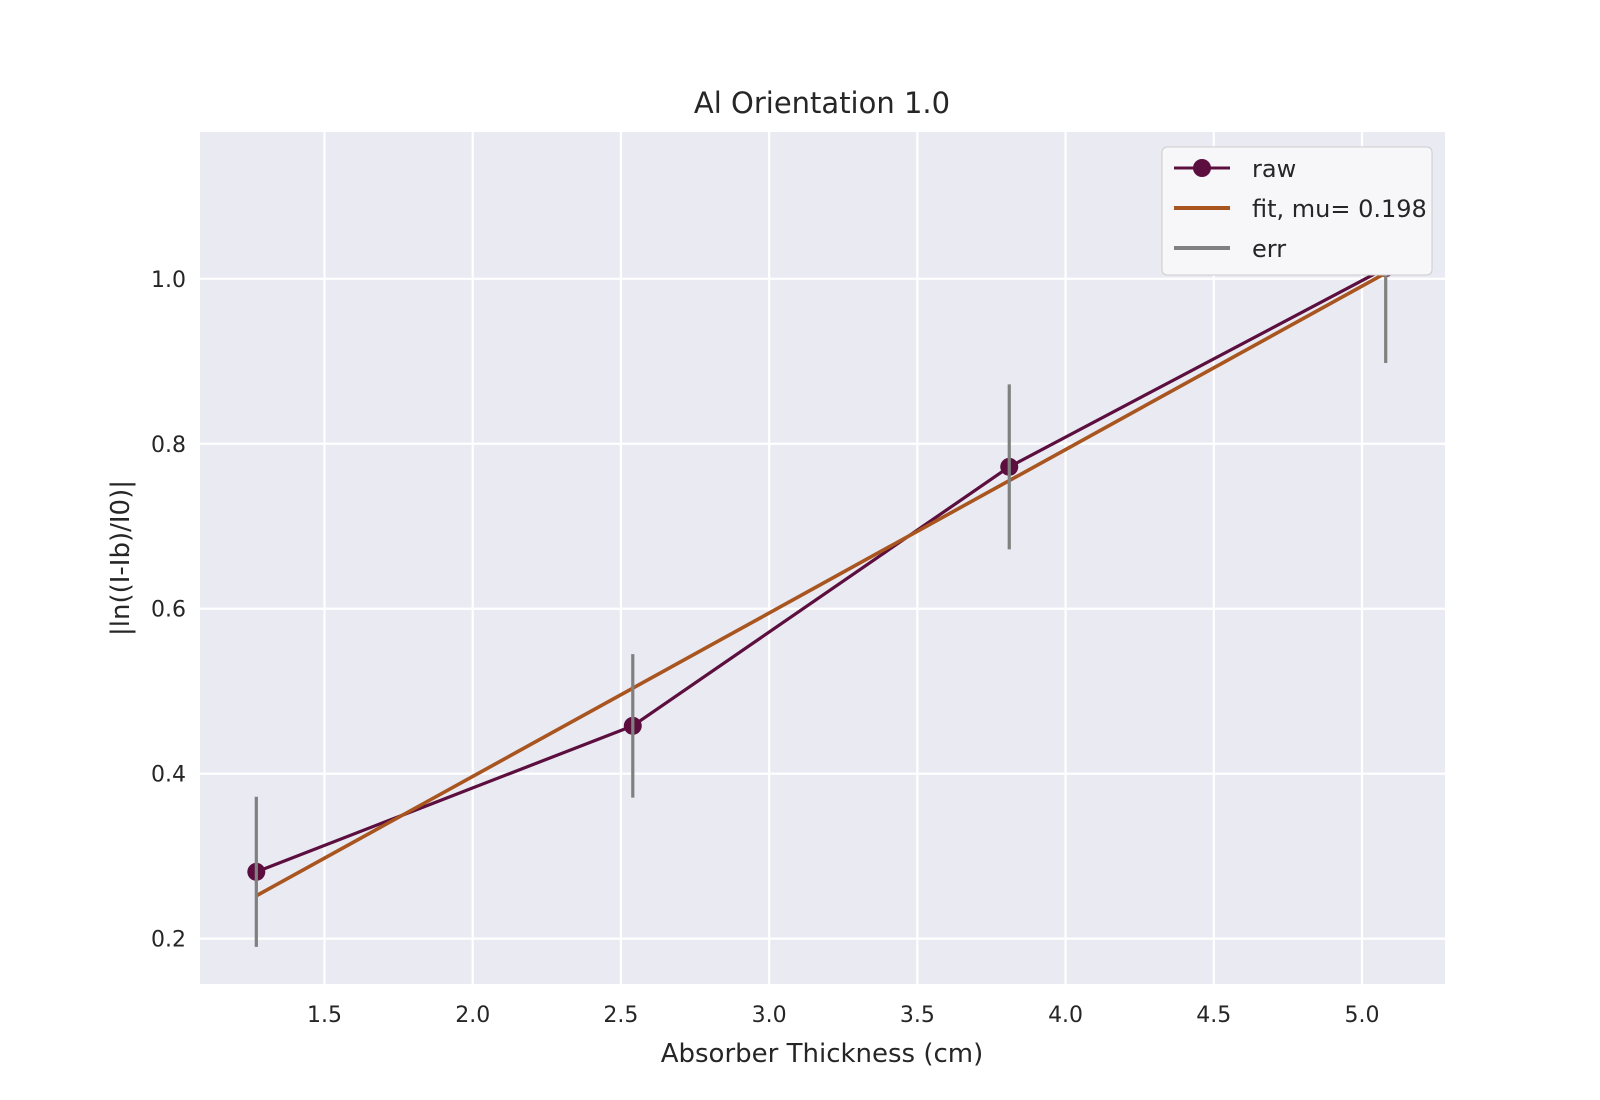 This screenshot has height=1100, width=1600. What do you see at coordinates (168, 280) in the screenshot?
I see `y-tick-label: 1.0` at bounding box center [168, 280].